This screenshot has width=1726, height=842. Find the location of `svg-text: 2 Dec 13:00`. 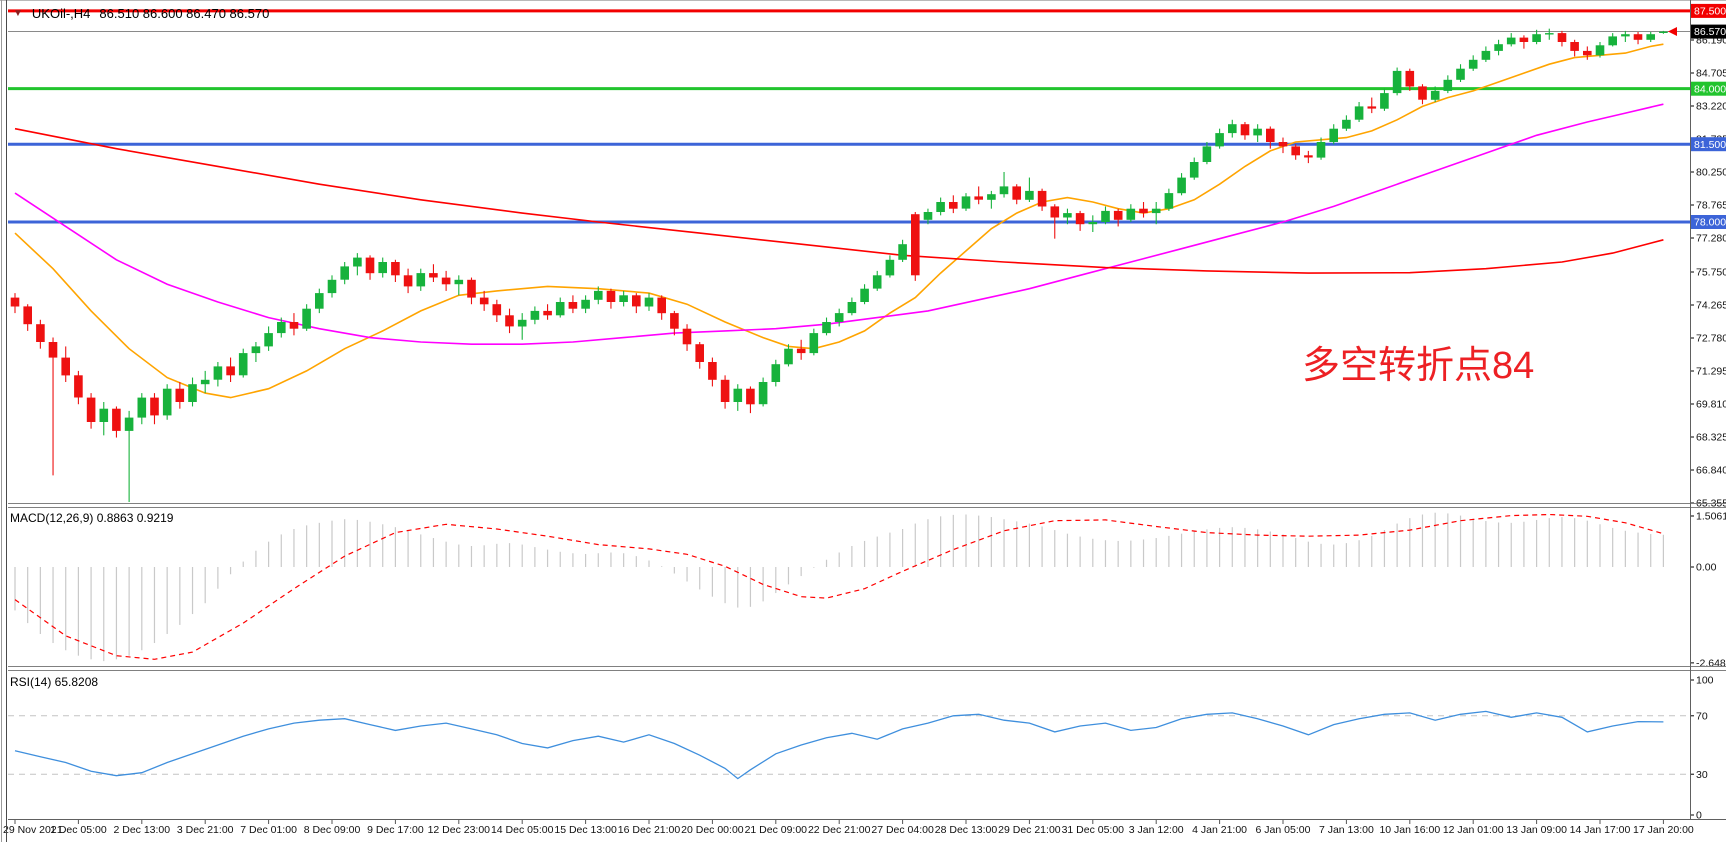

svg-text: 2 Dec 13:00 is located at coordinates (141, 830).